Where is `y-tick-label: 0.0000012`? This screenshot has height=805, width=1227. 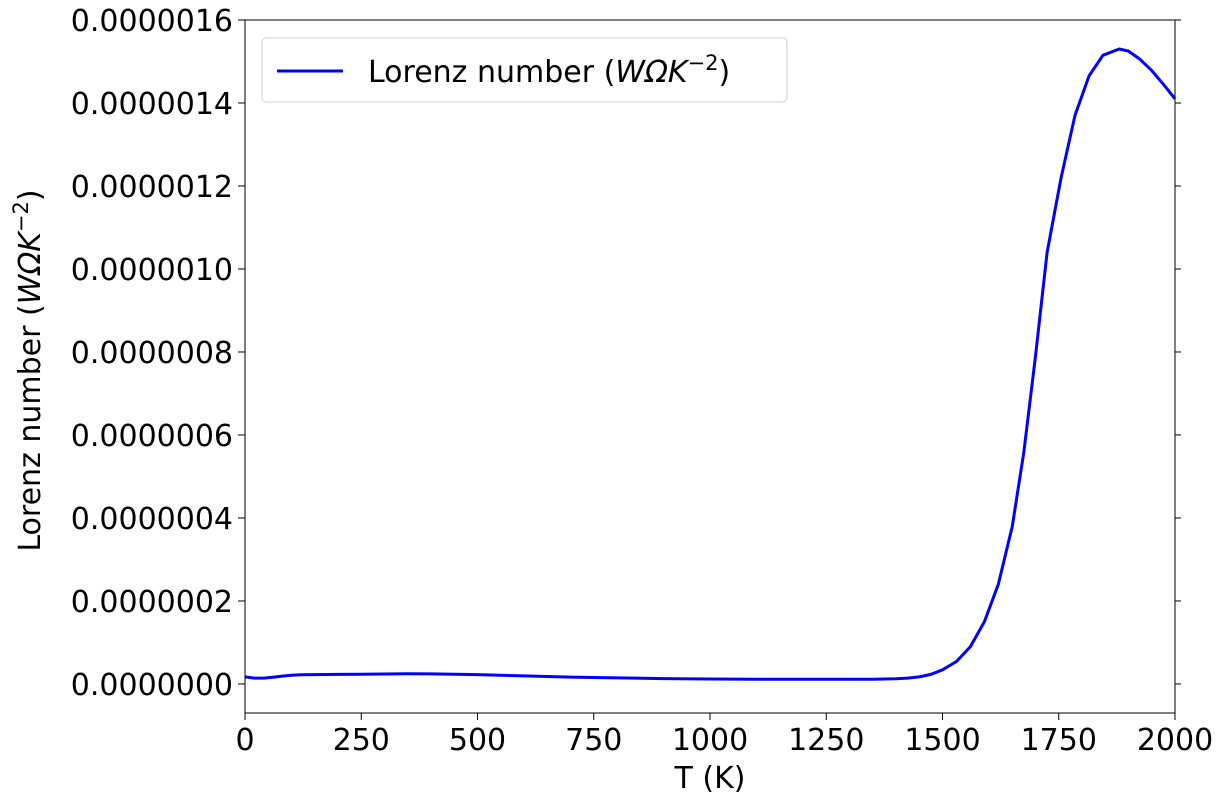
y-tick-label: 0.0000012 is located at coordinates (152, 187).